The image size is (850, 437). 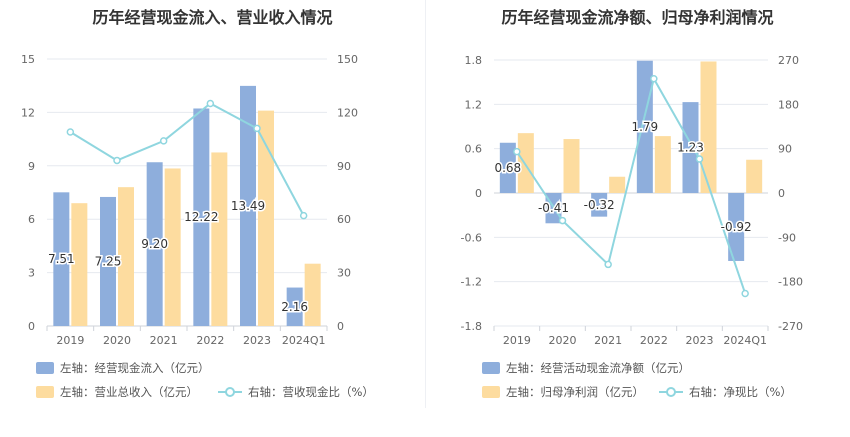 What do you see at coordinates (117, 392) in the screenshot?
I see `left-legend-bar2: 左轴：营业总收入（亿元）` at bounding box center [117, 392].